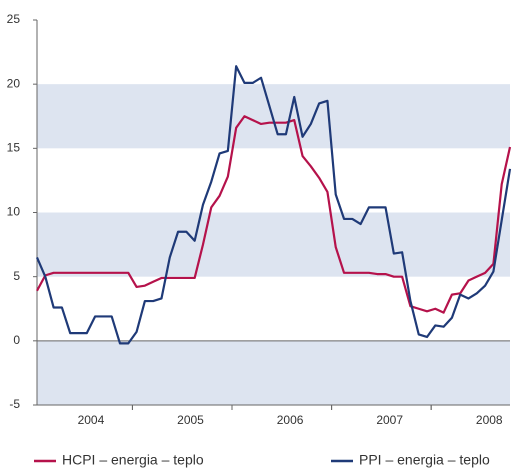  I want to click on y-tick-label: 15, so click(14, 148).